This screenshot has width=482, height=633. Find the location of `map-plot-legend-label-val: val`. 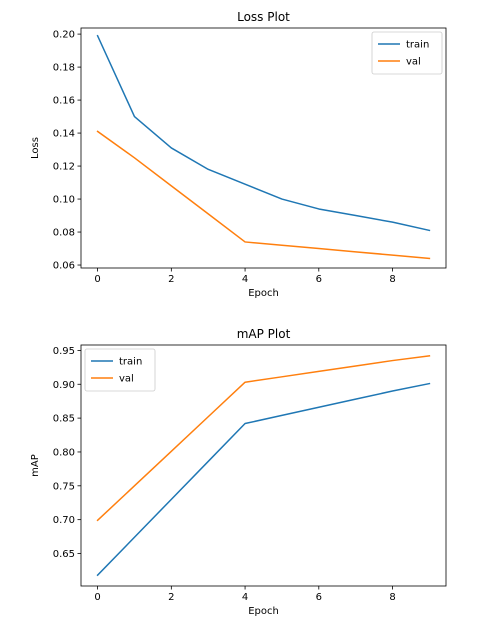

map-plot-legend-label-val: val is located at coordinates (126, 379).